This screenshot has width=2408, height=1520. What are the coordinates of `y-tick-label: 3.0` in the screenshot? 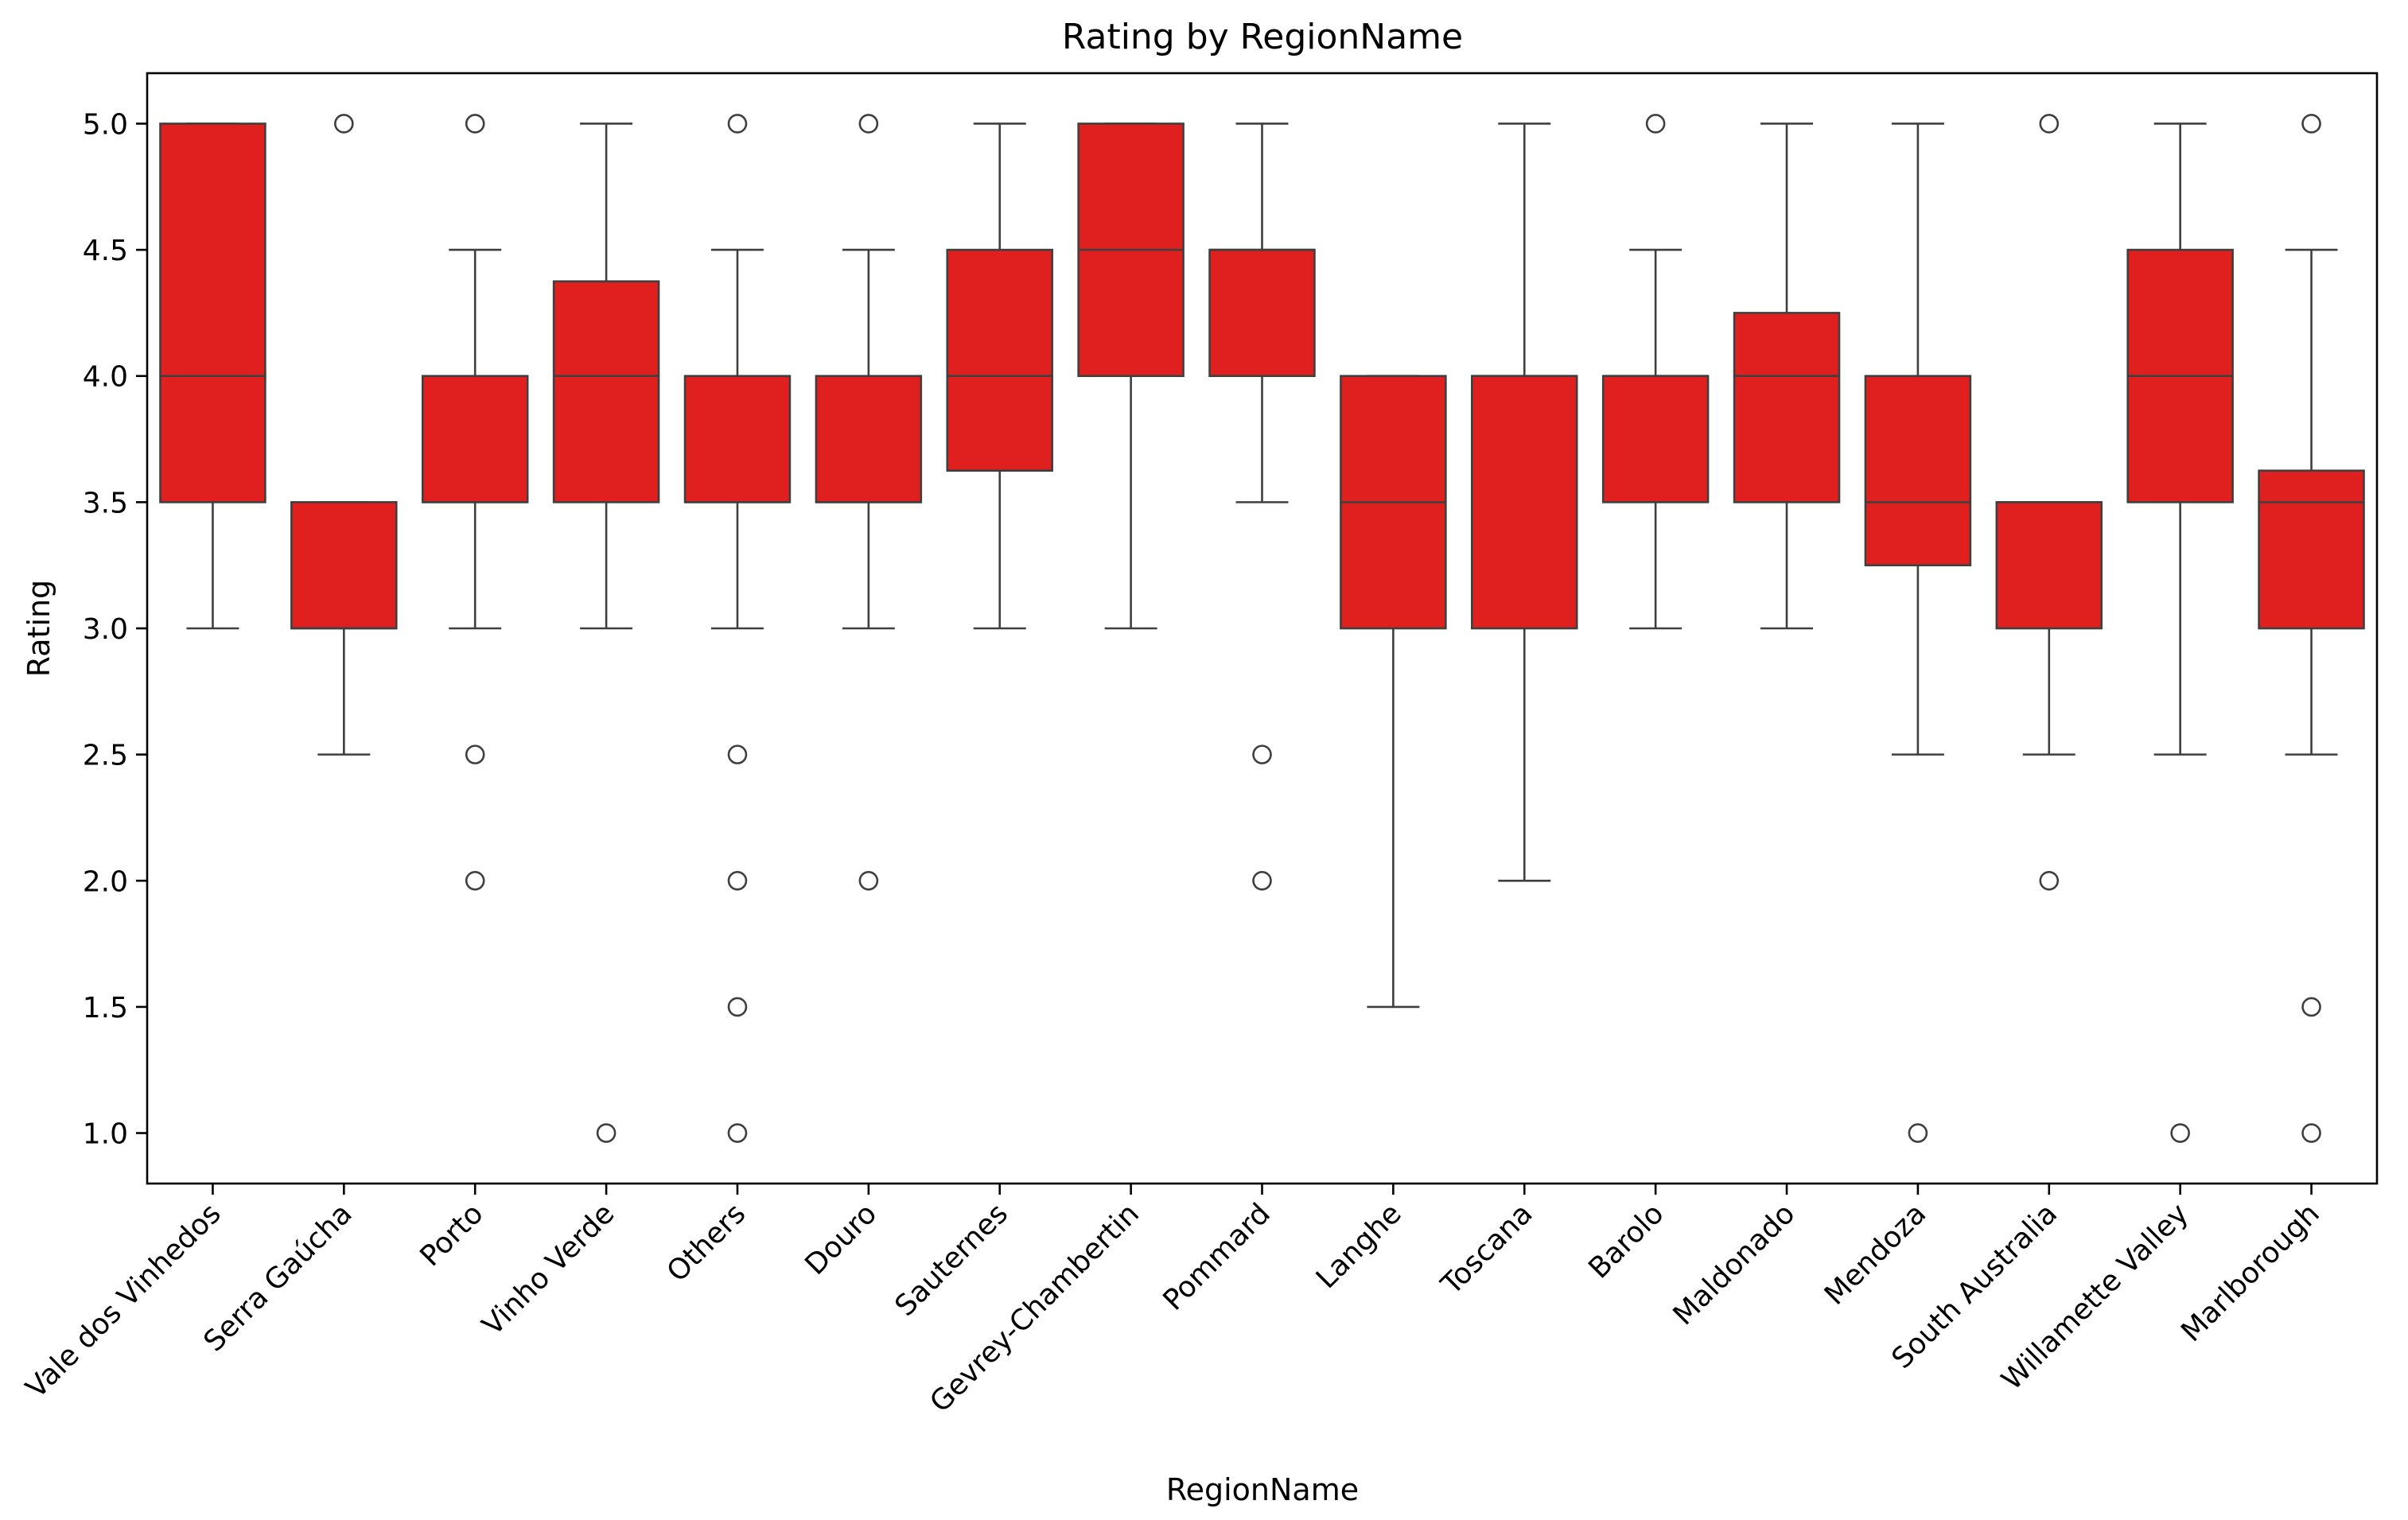 It's located at (105, 629).